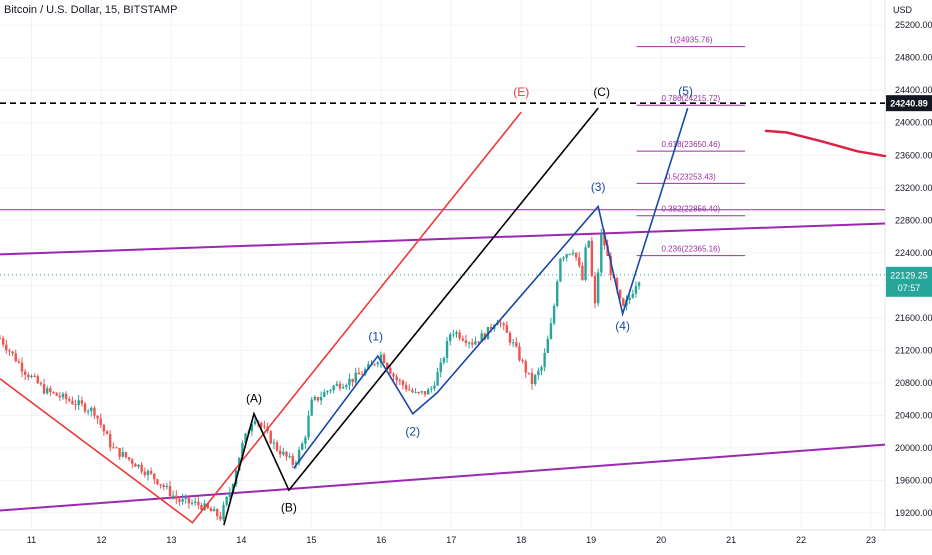  What do you see at coordinates (913, 220) in the screenshot?
I see `y-tick-label: 22800.00` at bounding box center [913, 220].